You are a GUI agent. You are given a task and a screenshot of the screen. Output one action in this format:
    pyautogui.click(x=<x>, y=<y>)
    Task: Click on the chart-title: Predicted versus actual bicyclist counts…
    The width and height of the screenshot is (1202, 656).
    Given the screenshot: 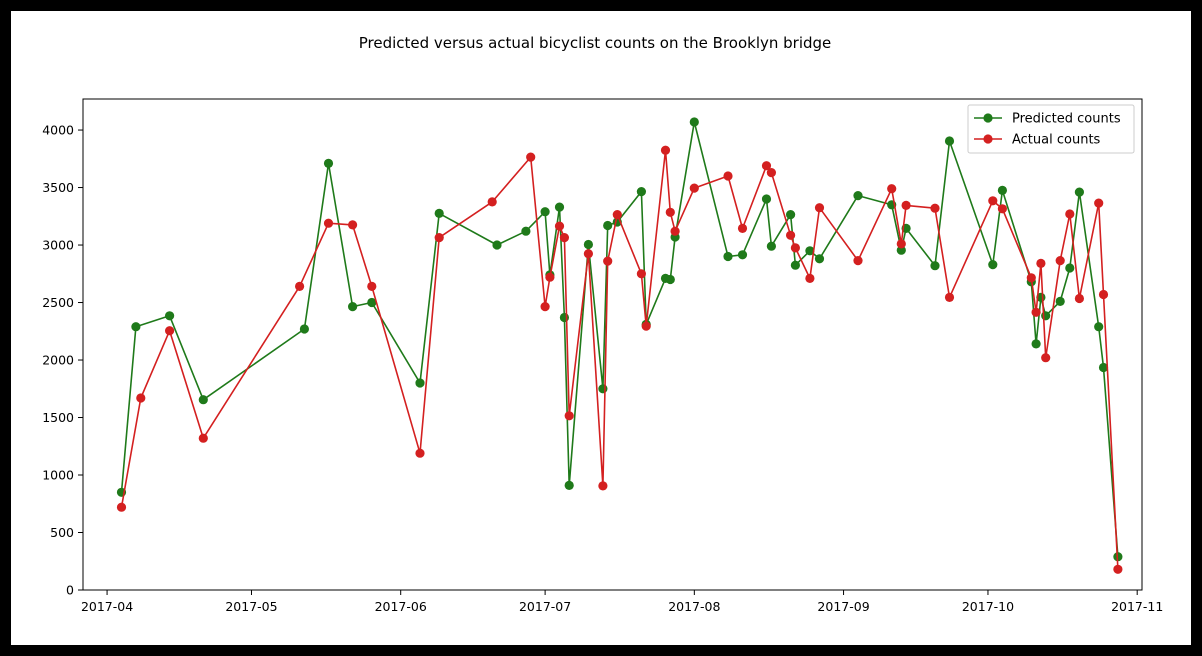 What is the action you would take?
    pyautogui.click(x=595, y=43)
    